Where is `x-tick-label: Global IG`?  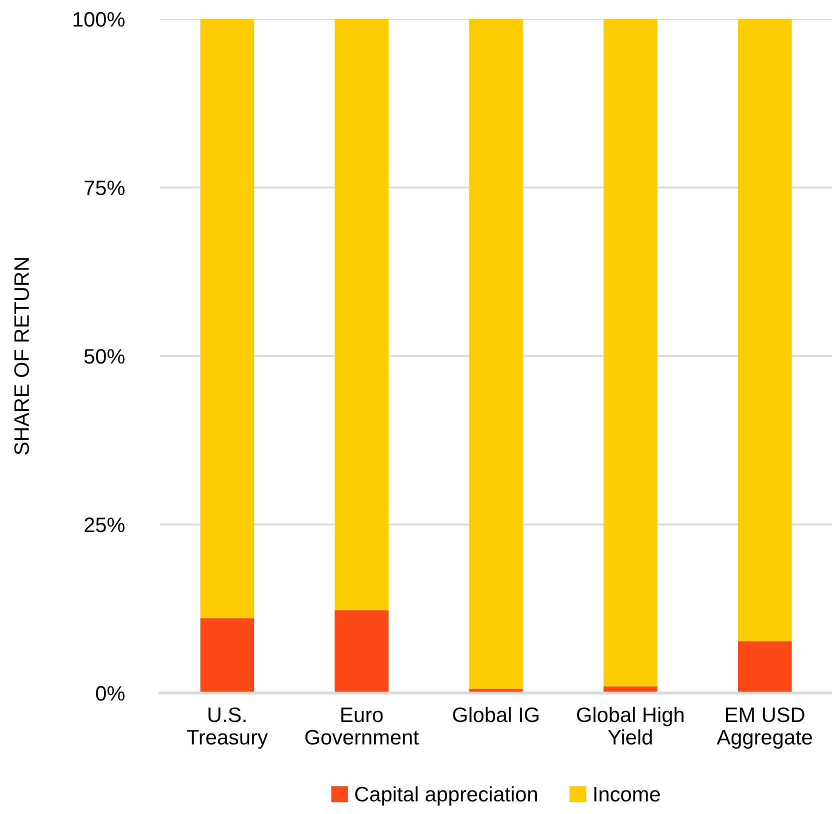
x-tick-label: Global IG is located at coordinates (495, 714).